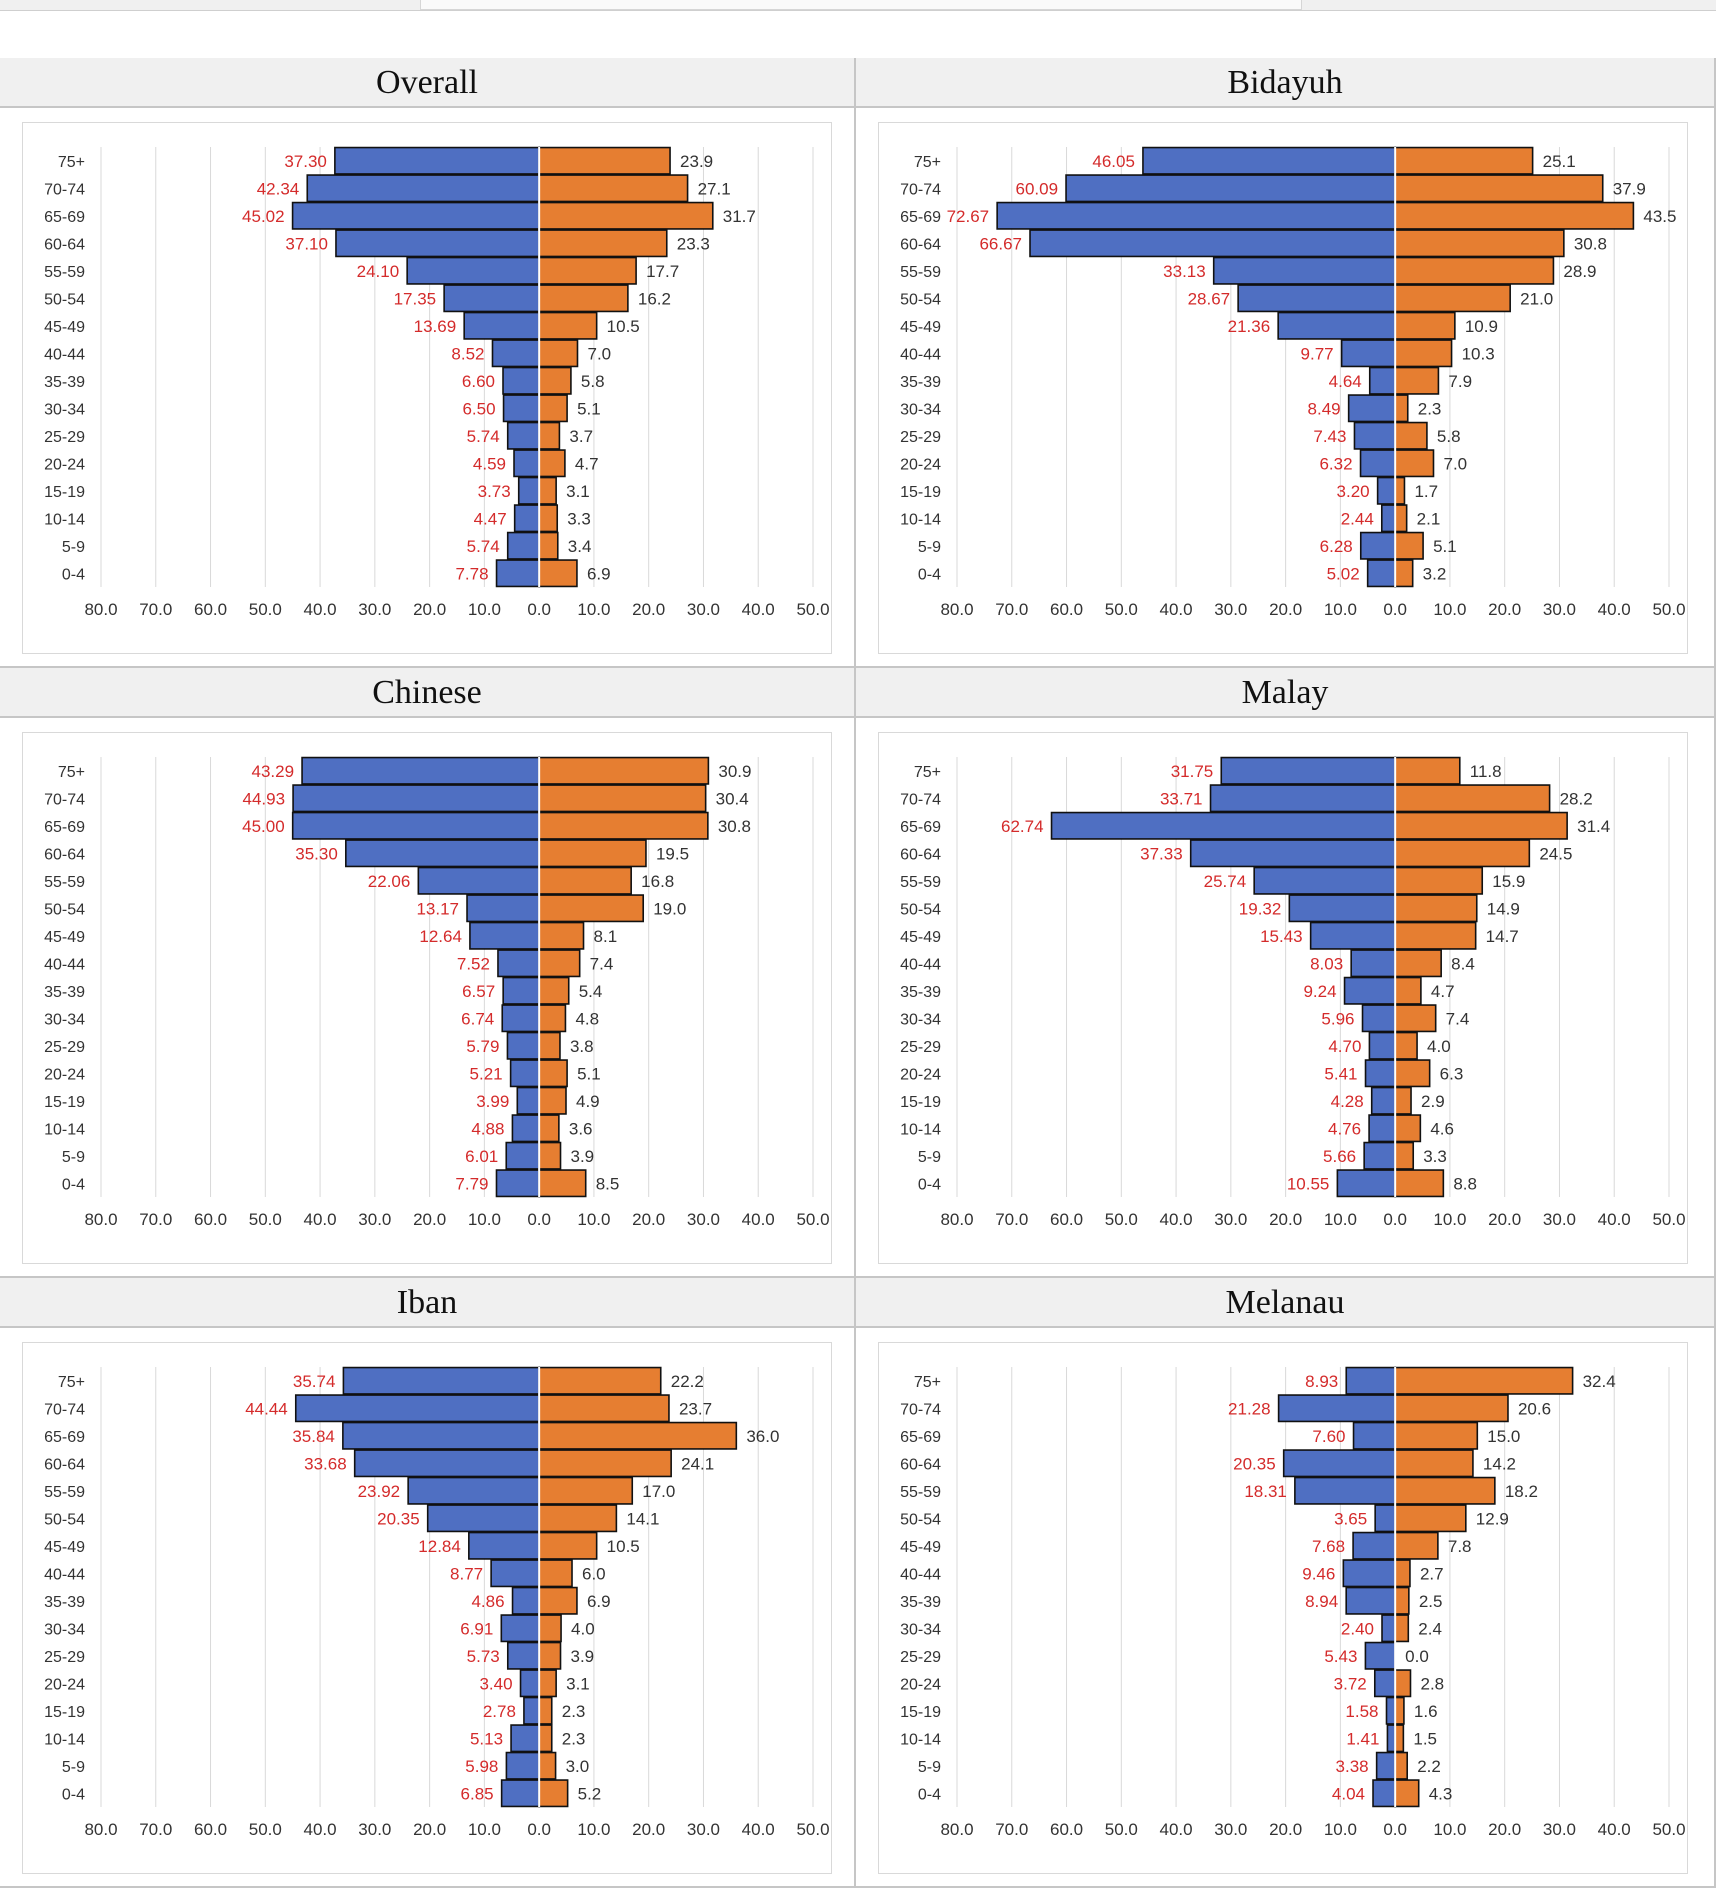 The height and width of the screenshot is (1896, 1716). I want to click on right-value-label: 10.9, so click(1481, 326).